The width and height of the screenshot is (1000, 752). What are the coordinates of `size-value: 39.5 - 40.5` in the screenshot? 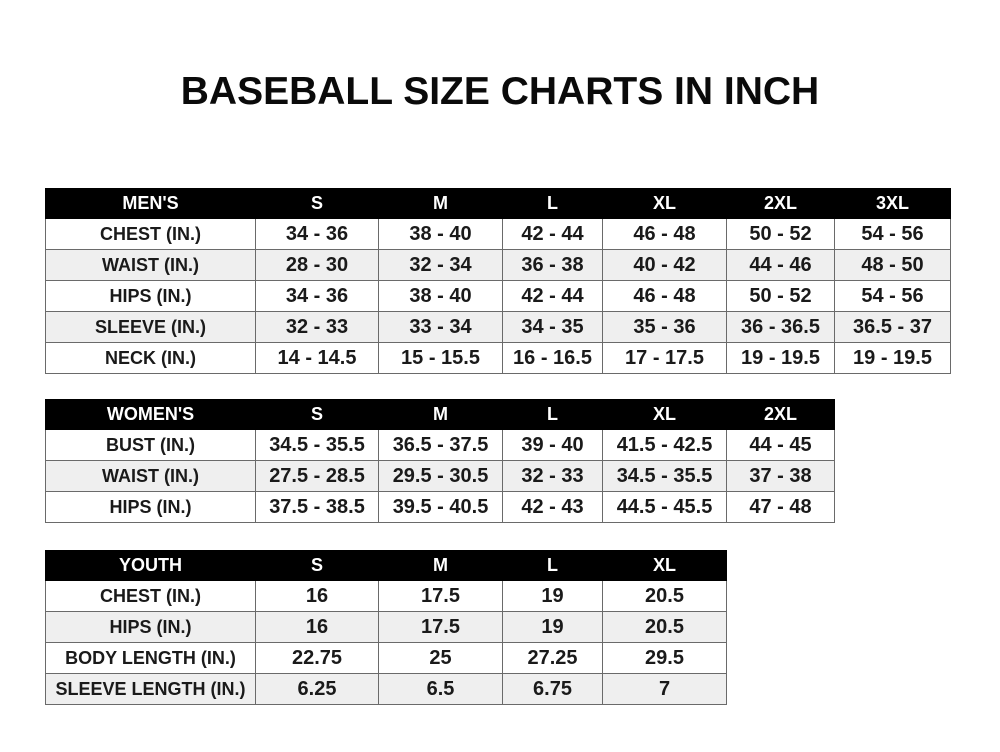 It's located at (440, 507).